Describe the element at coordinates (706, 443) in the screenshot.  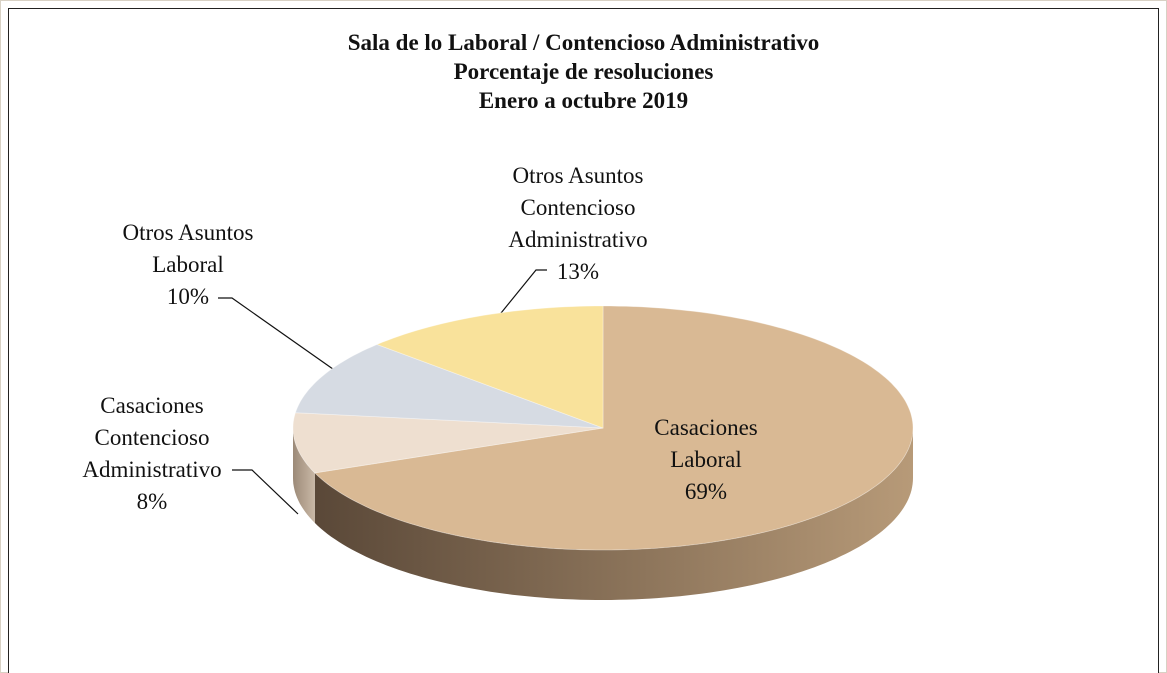
I see `slice-label: Casaciones Laboral` at that location.